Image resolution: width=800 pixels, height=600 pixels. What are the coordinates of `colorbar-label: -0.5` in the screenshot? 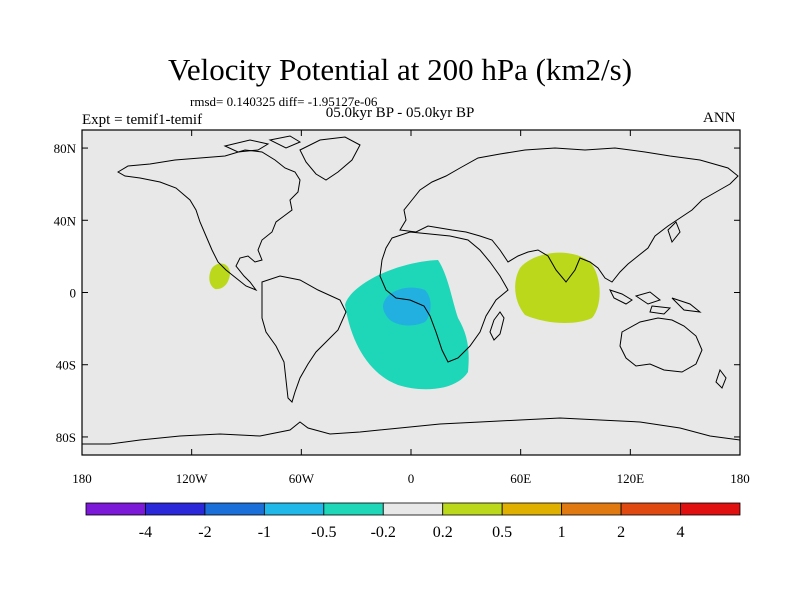 It's located at (323, 532).